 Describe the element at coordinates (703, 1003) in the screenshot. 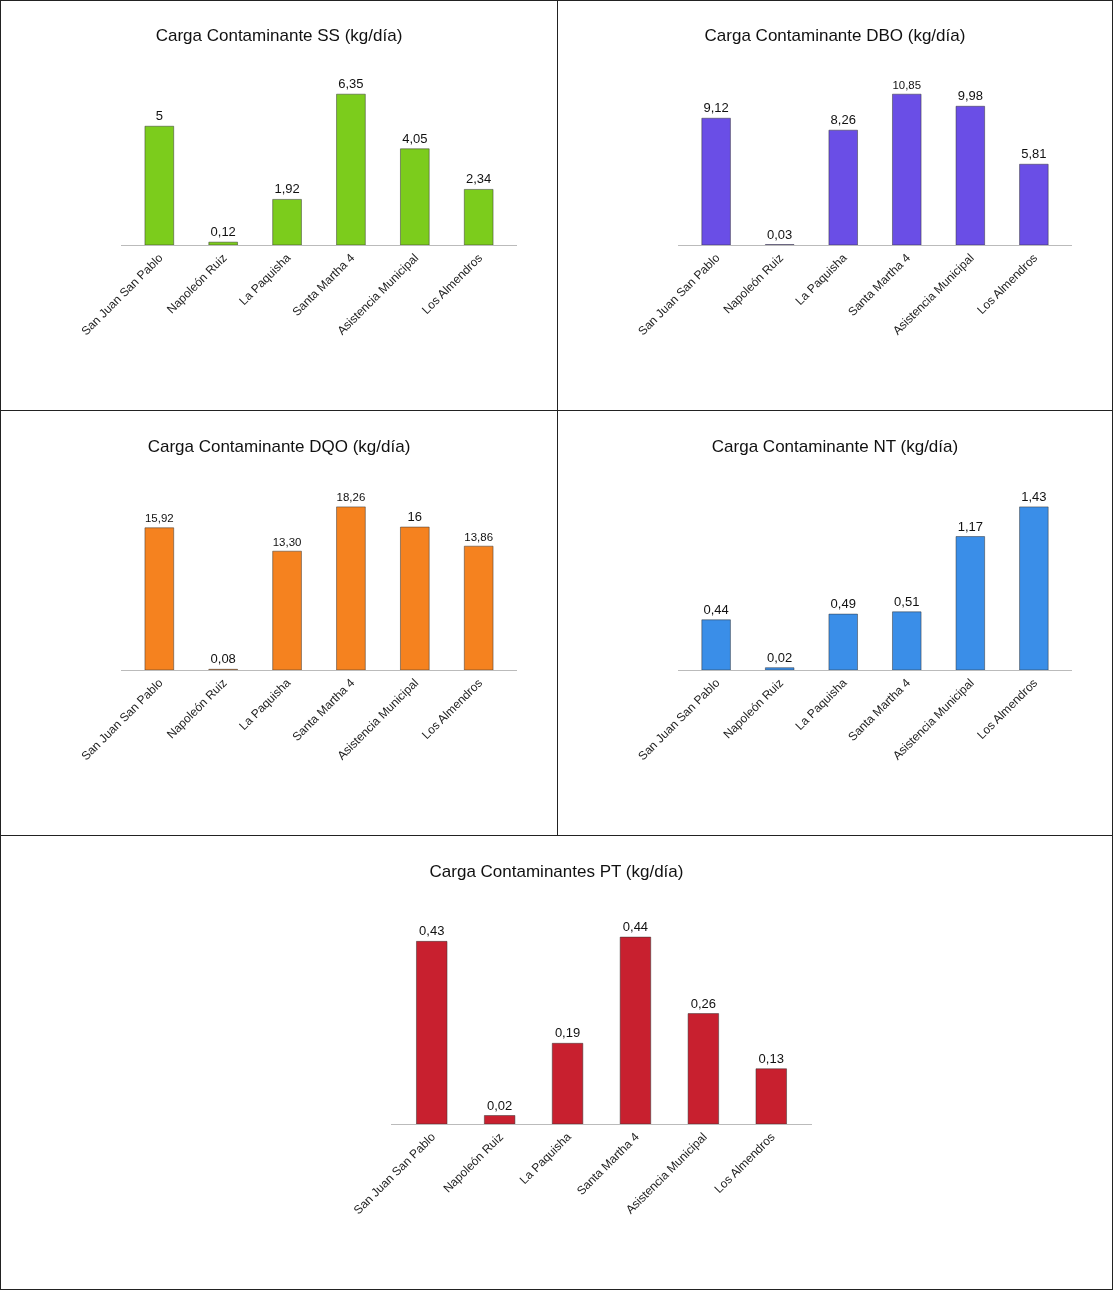

I see `data-label: 0,26` at that location.